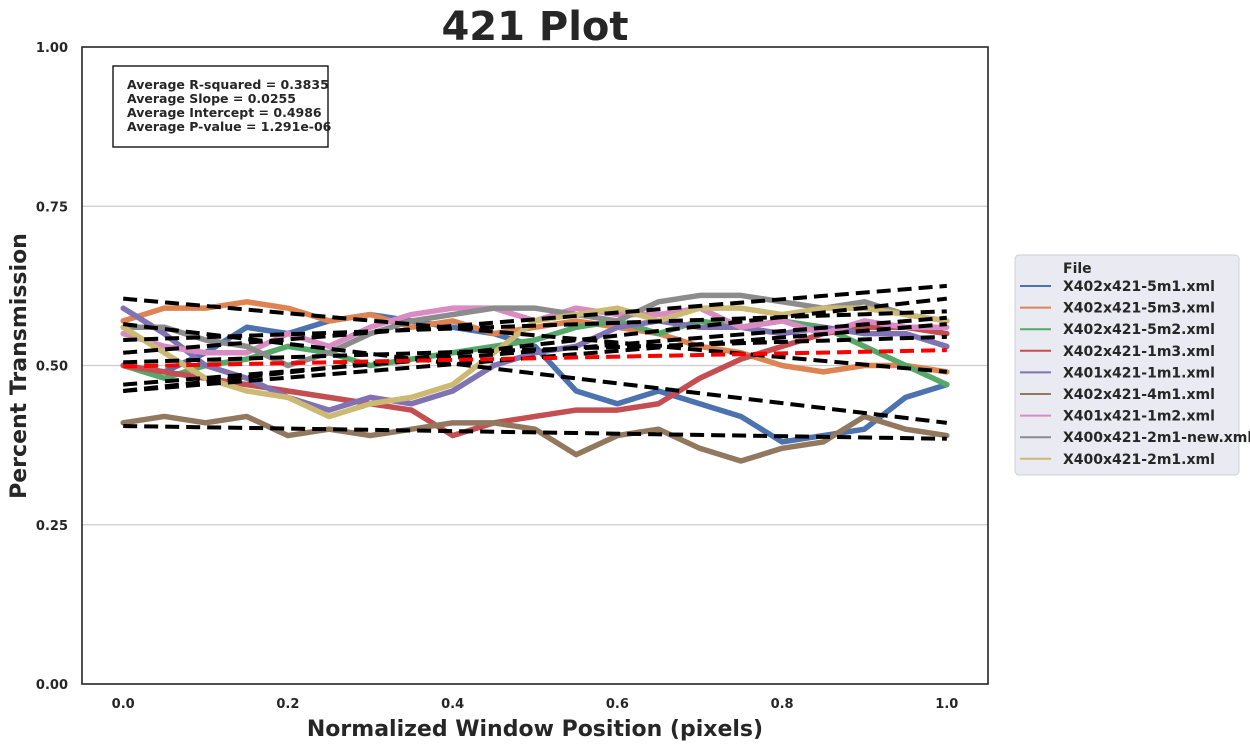 Image resolution: width=1250 pixels, height=750 pixels. Describe the element at coordinates (535, 729) in the screenshot. I see `x-axis-label: Normalized Window Position (pixels)` at that location.